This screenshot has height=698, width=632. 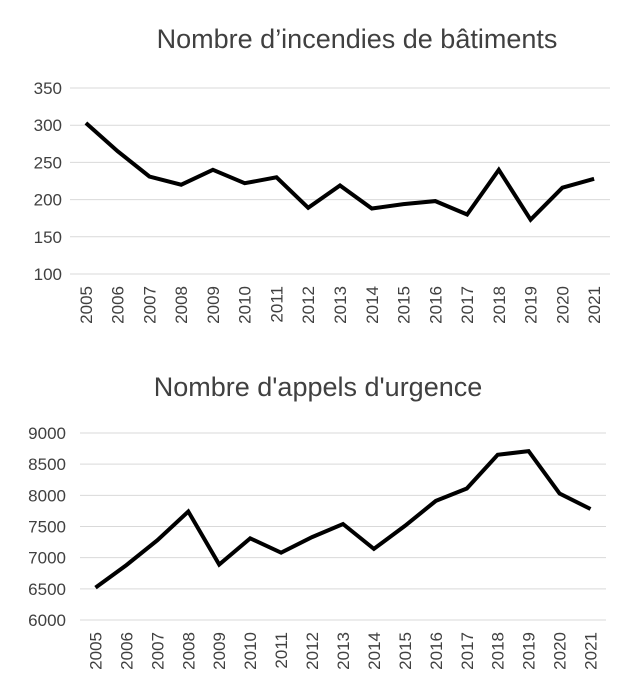 What do you see at coordinates (48, 125) in the screenshot?
I see `y-tick-label: 300` at bounding box center [48, 125].